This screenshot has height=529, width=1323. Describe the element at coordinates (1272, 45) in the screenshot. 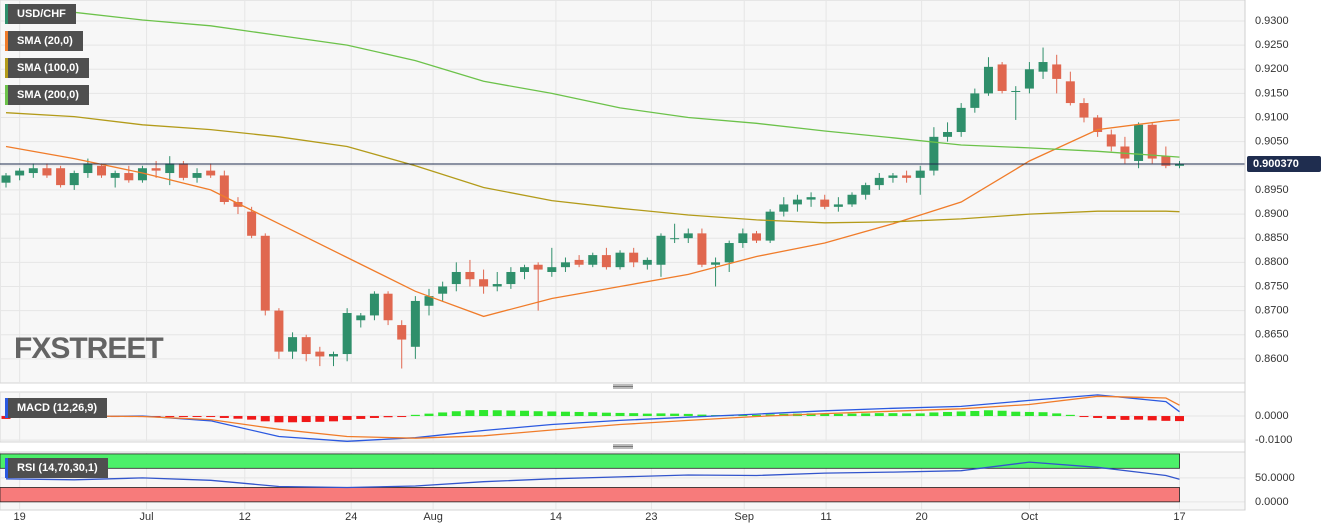

I see `y-tick-label: 0.9250` at that location.